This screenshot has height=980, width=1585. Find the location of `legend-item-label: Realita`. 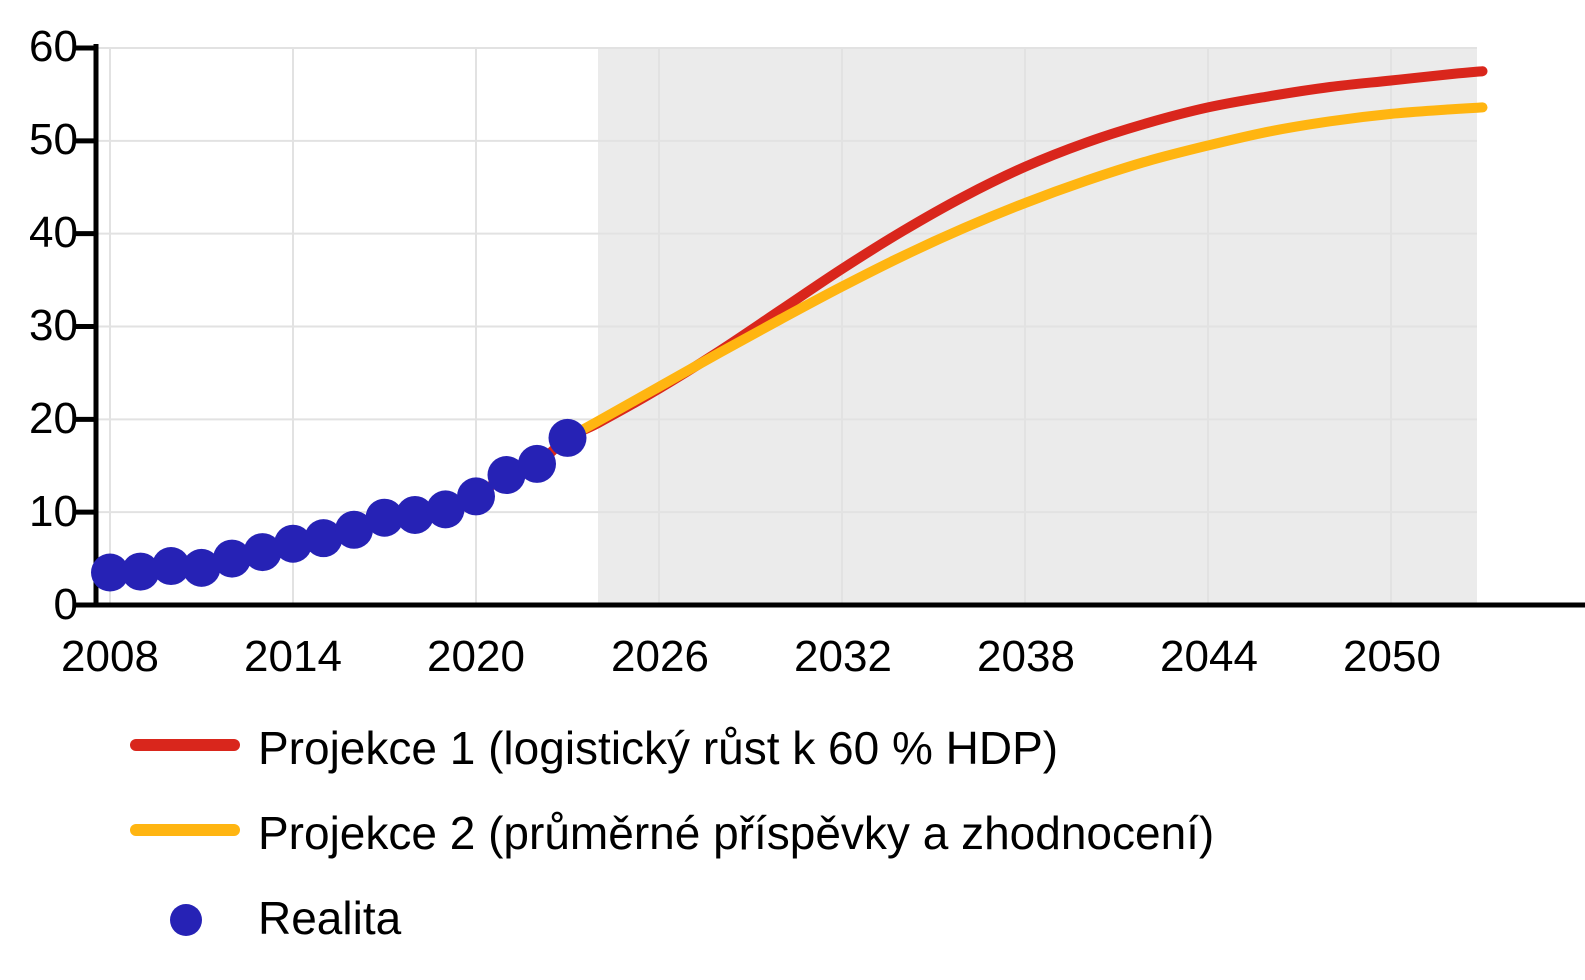

legend-item-label: Realita is located at coordinates (330, 918).